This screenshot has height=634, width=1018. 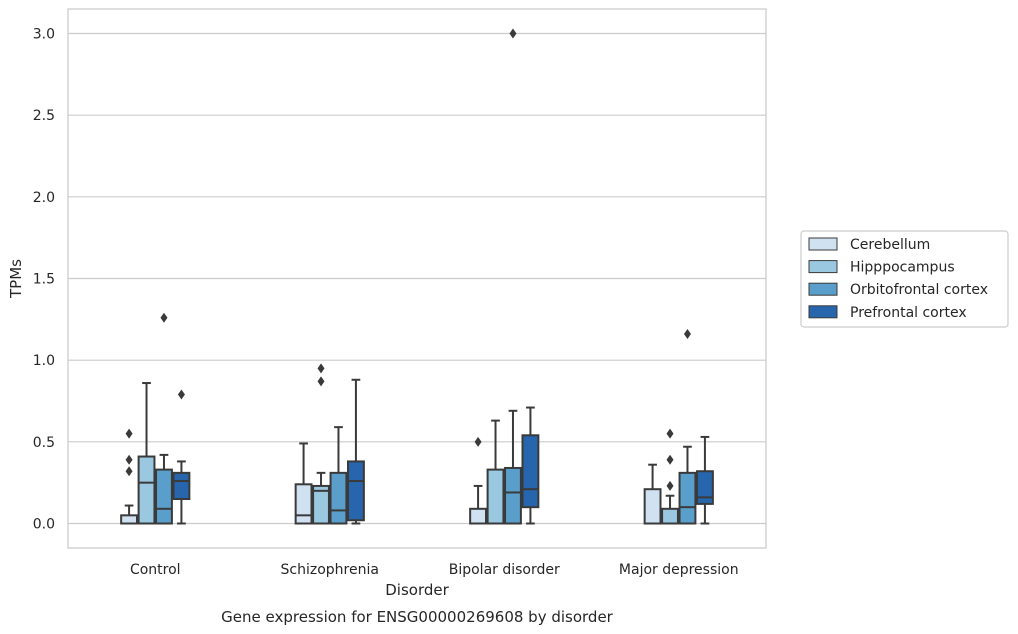 I want to click on legend-frame, so click(x=904, y=279).